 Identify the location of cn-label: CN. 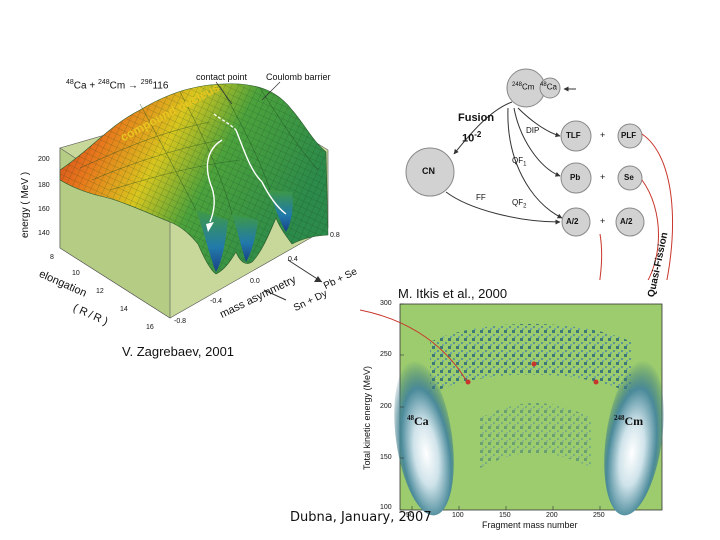
(428, 171).